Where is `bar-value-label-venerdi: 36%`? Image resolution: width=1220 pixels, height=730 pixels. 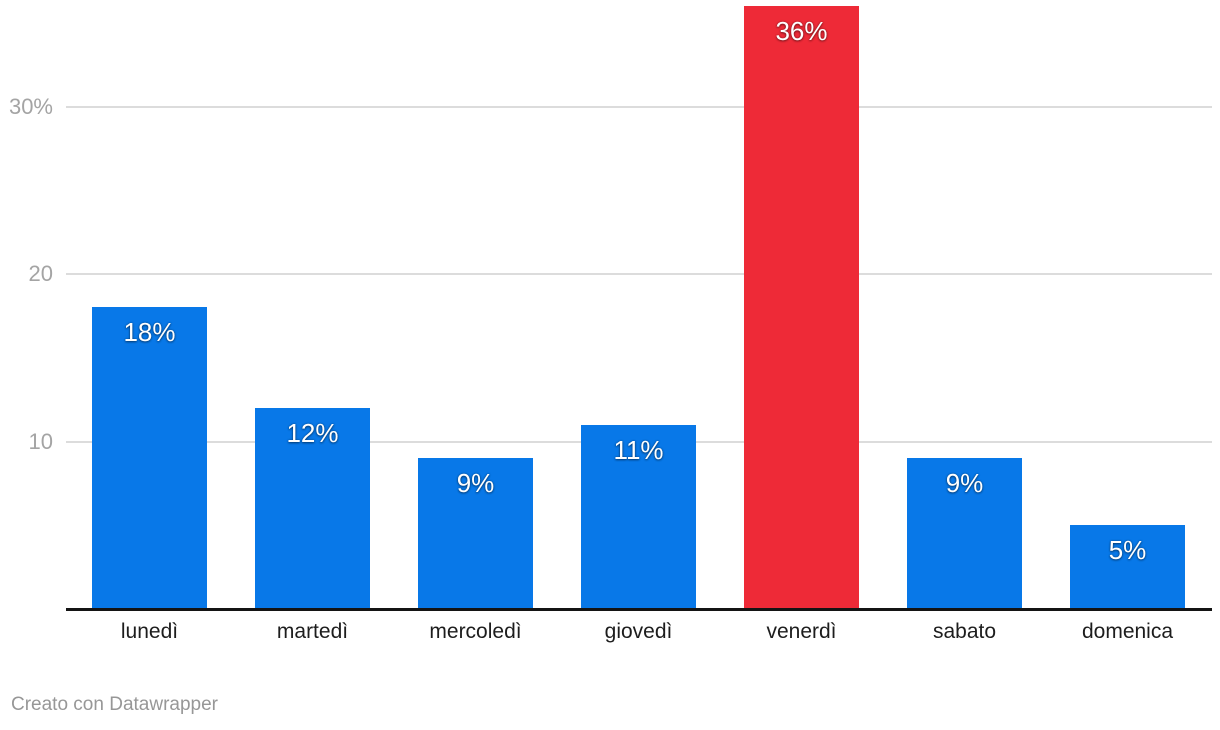
bar-value-label-venerdi: 36% is located at coordinates (801, 31).